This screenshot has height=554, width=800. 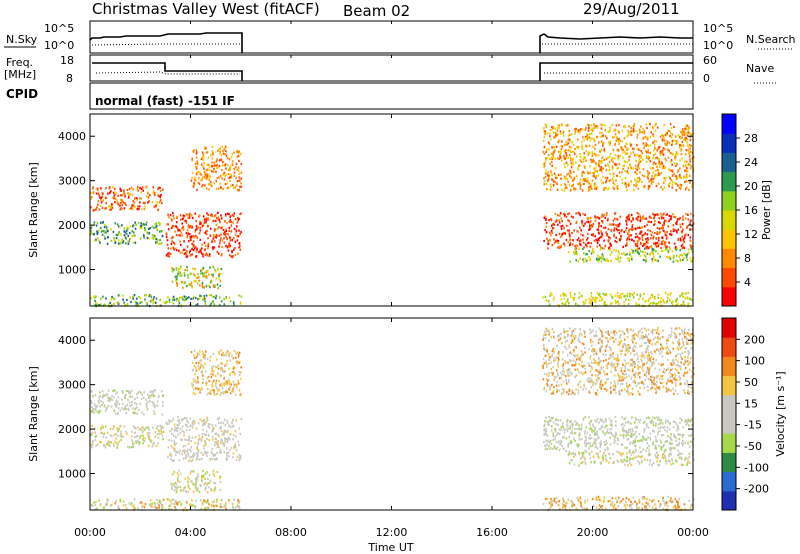 I want to click on range-tick-label: 1000, so click(x=72, y=270).